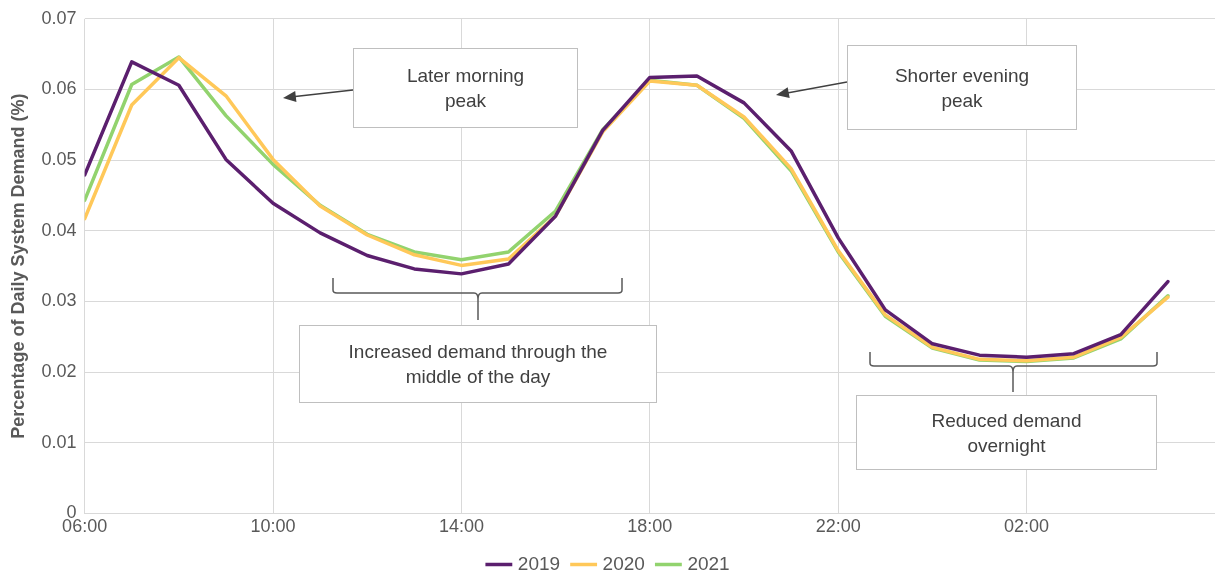 The height and width of the screenshot is (584, 1215). Describe the element at coordinates (59, 300) in the screenshot. I see `y-tick-label: 0.03` at that location.